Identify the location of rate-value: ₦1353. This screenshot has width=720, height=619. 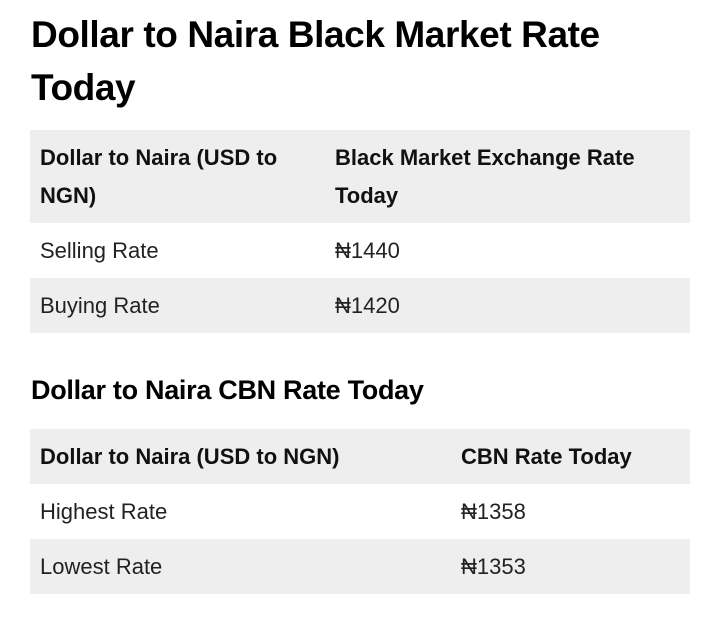
(493, 566).